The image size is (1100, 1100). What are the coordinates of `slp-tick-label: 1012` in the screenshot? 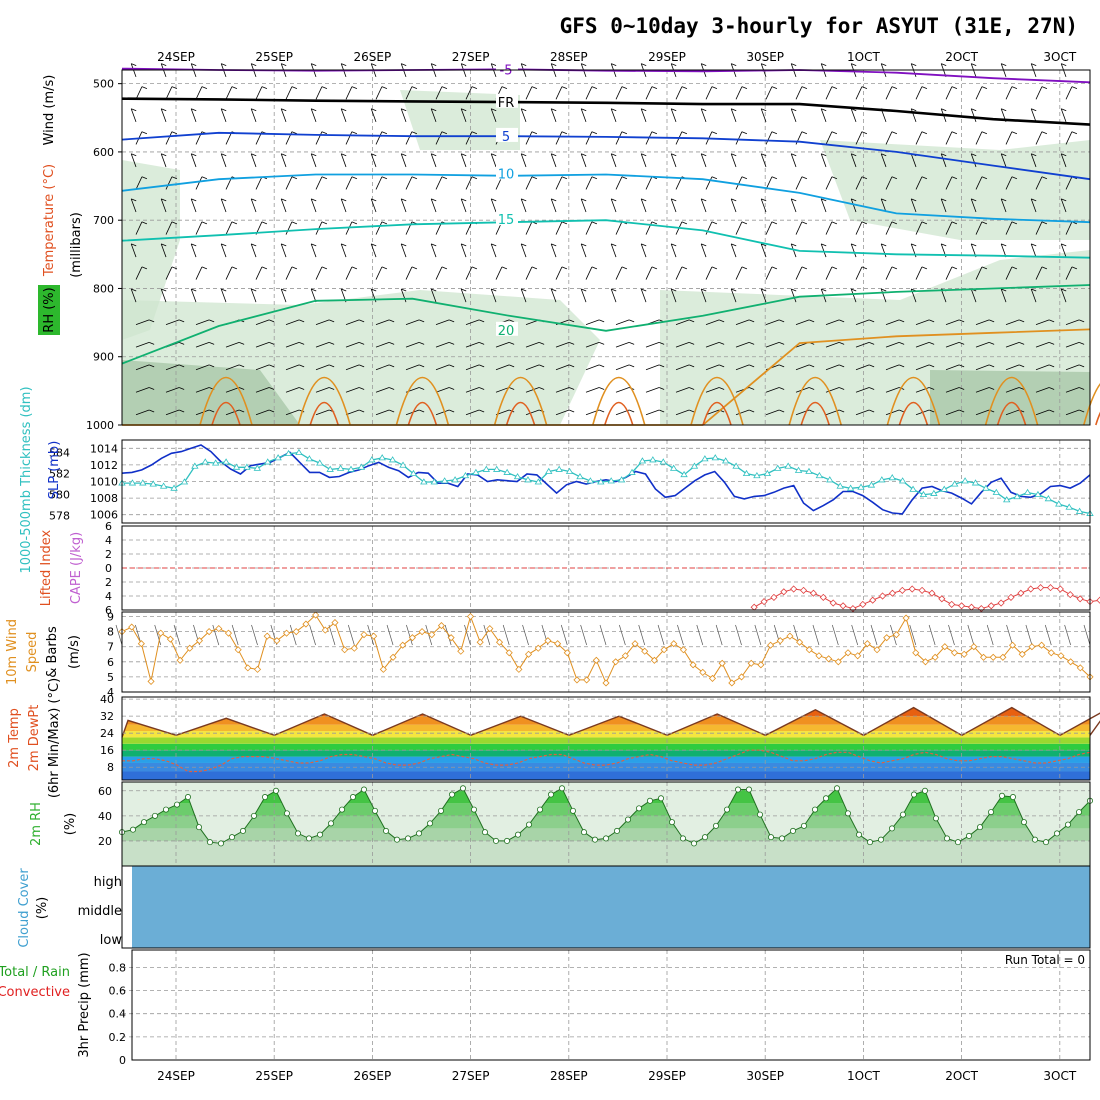 It's located at (104, 465).